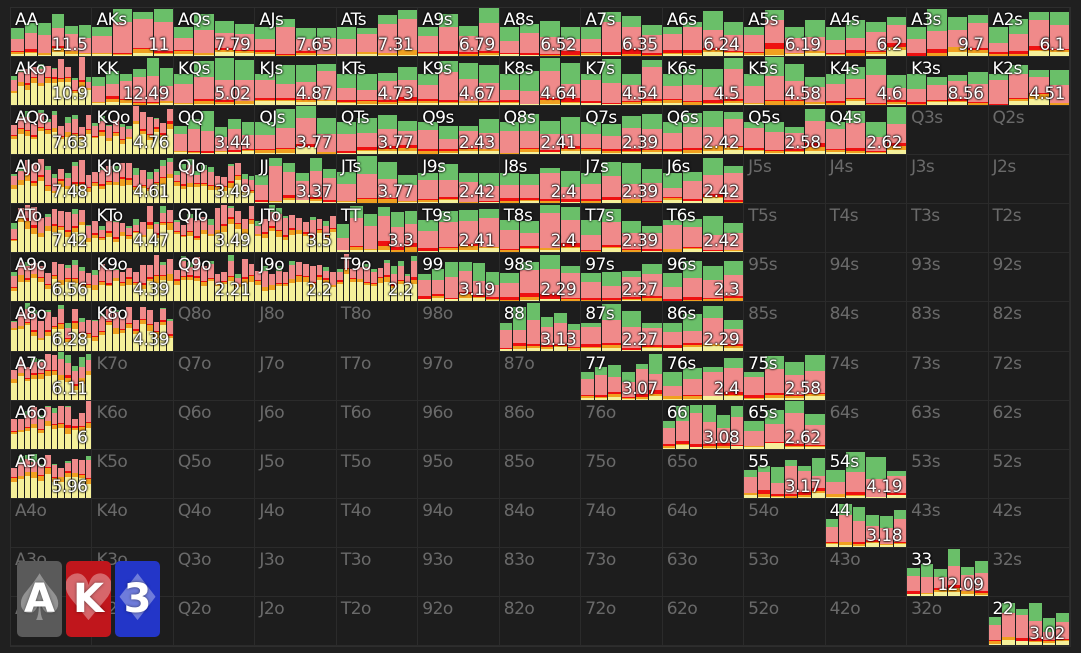 The width and height of the screenshot is (1081, 653). What do you see at coordinates (540, 572) in the screenshot?
I see `hand-cell-83o: 83o` at bounding box center [540, 572].